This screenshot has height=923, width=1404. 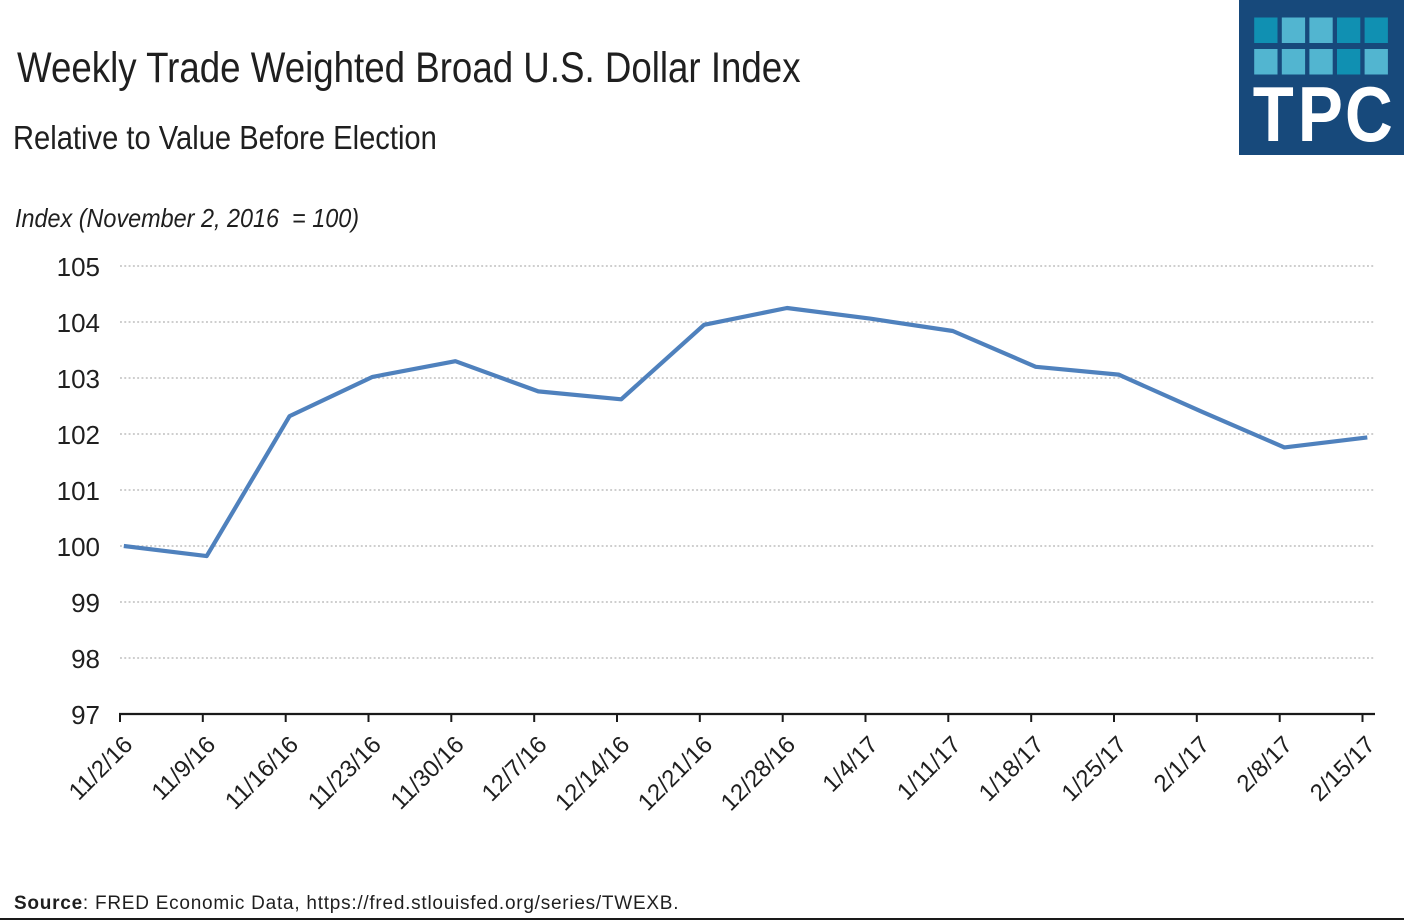 What do you see at coordinates (262, 773) in the screenshot?
I see `svg-text: 11/16/16` at bounding box center [262, 773].